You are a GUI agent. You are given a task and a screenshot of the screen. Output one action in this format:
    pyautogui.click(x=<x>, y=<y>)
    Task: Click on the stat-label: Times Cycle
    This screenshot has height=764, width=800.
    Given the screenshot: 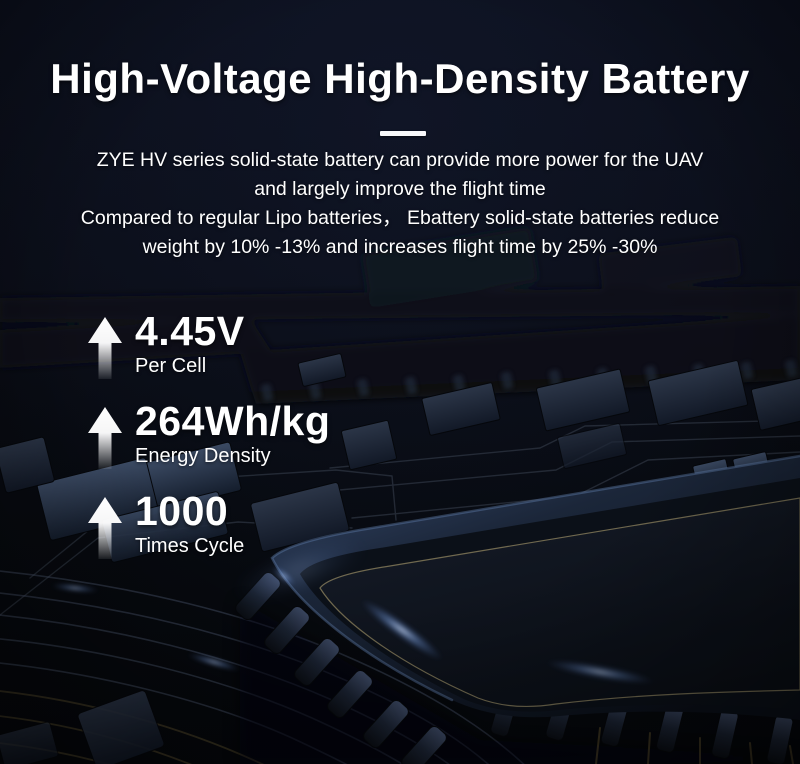 What is the action you would take?
    pyautogui.click(x=190, y=546)
    